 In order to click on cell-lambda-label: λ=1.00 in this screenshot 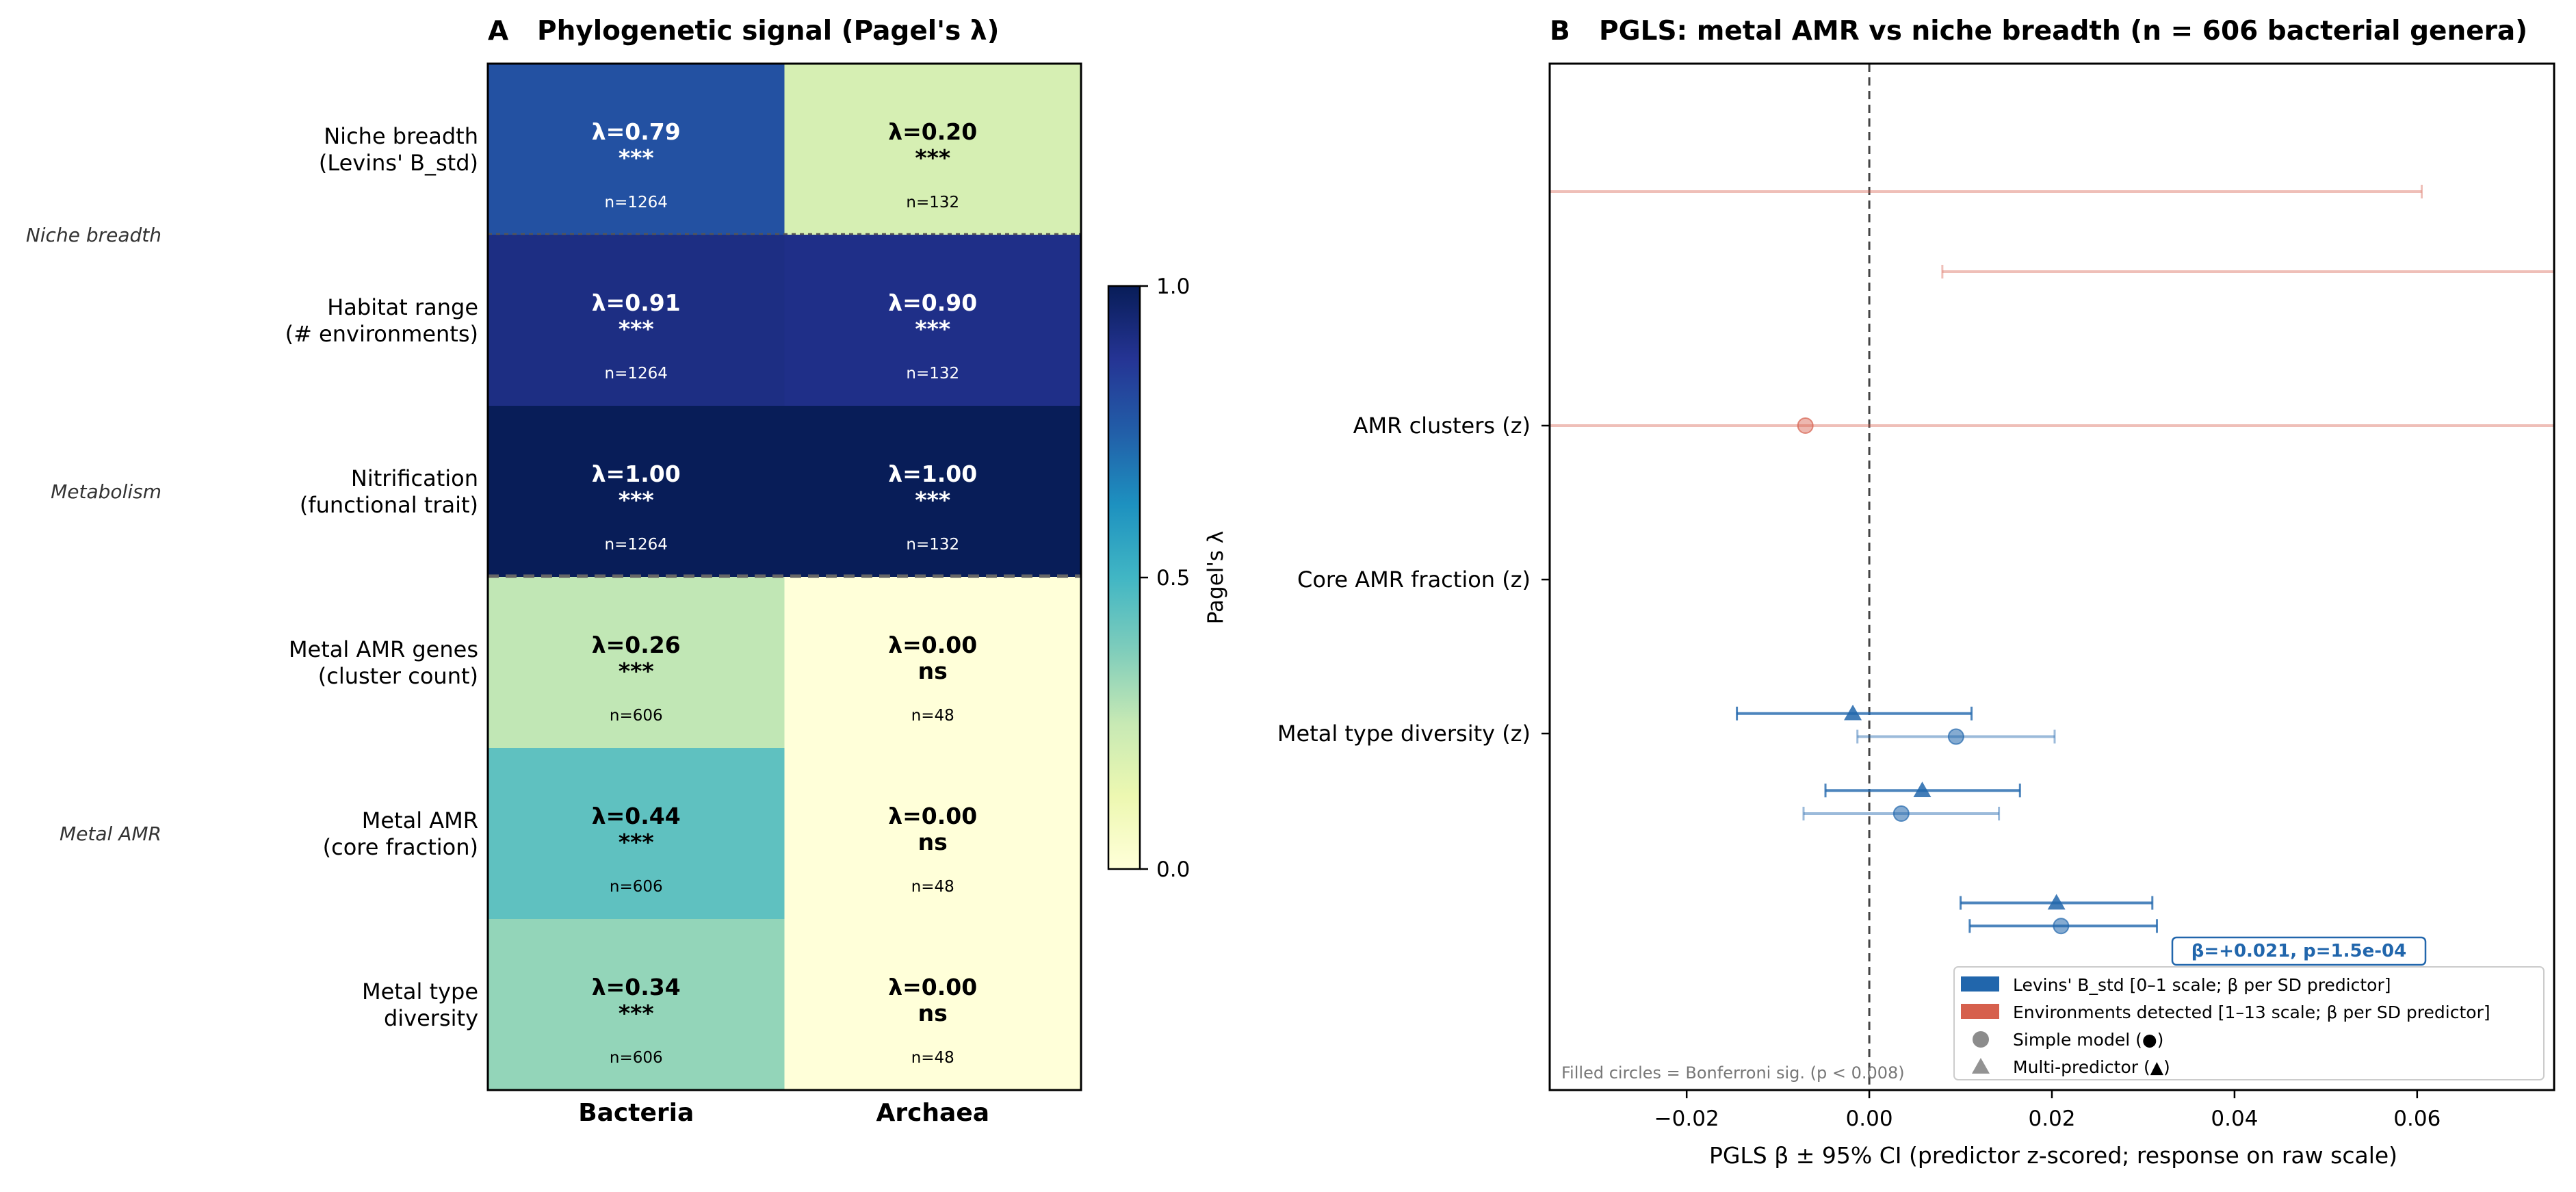, I will do `click(932, 474)`.